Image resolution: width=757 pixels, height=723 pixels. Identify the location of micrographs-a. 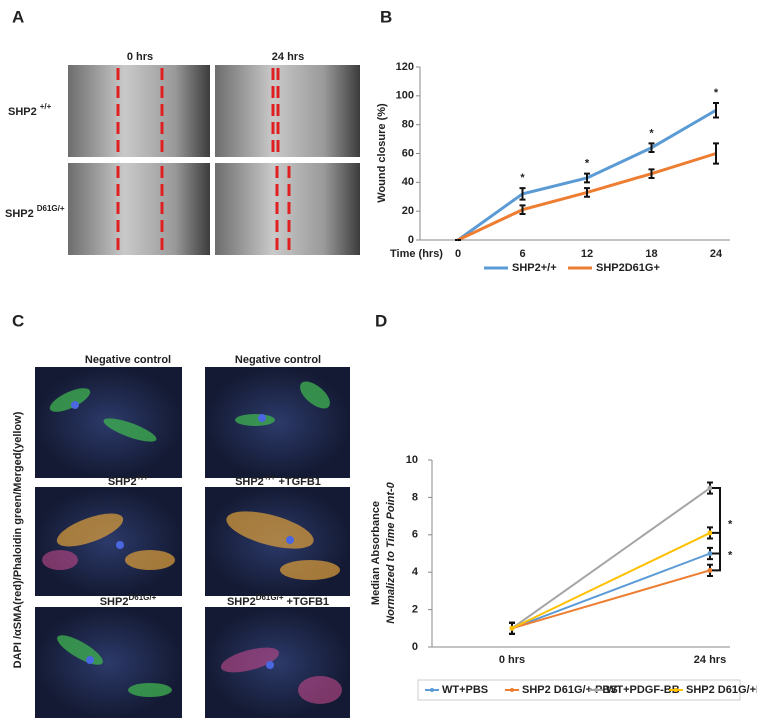
(214, 160).